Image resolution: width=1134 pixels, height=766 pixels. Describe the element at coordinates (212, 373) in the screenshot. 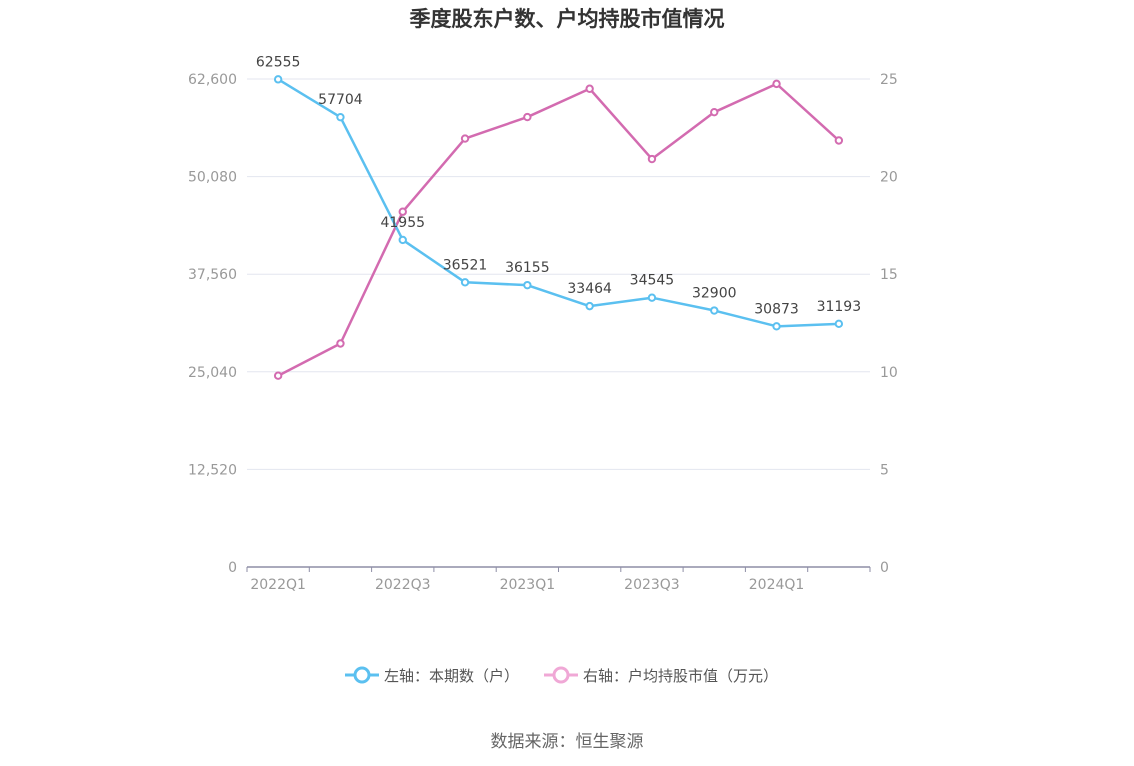

I see `y-left-tick-label: 25,040` at that location.